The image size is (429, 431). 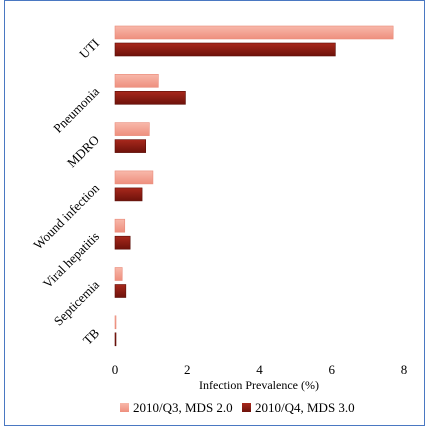 I want to click on legend: 2010/Q3, MDS 2.0 2010/Q4, MDS 3.0, so click(x=237, y=407).